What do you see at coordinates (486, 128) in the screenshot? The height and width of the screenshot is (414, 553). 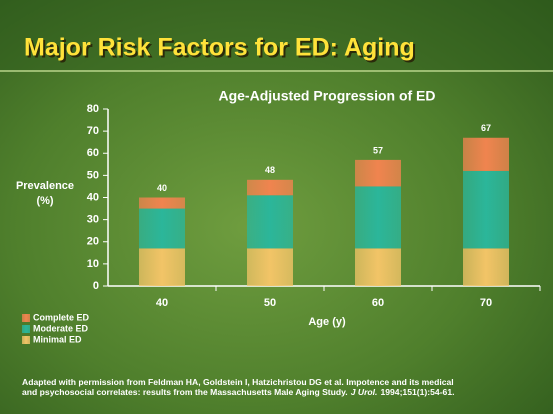 I see `total-label: 67` at bounding box center [486, 128].